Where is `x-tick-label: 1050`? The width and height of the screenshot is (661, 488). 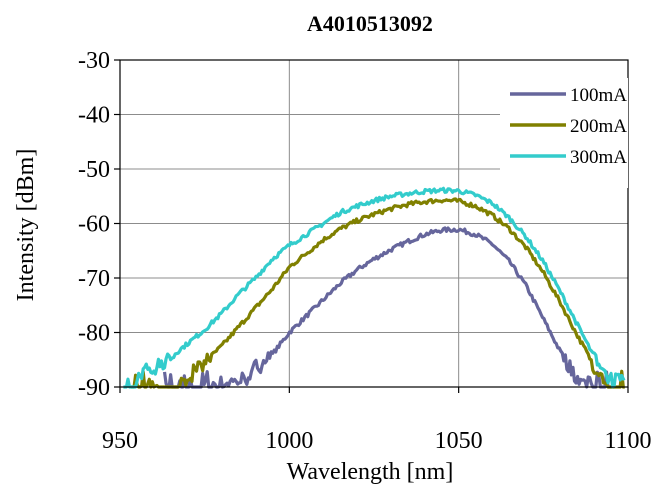
x-tick-label: 1050 is located at coordinates (459, 441).